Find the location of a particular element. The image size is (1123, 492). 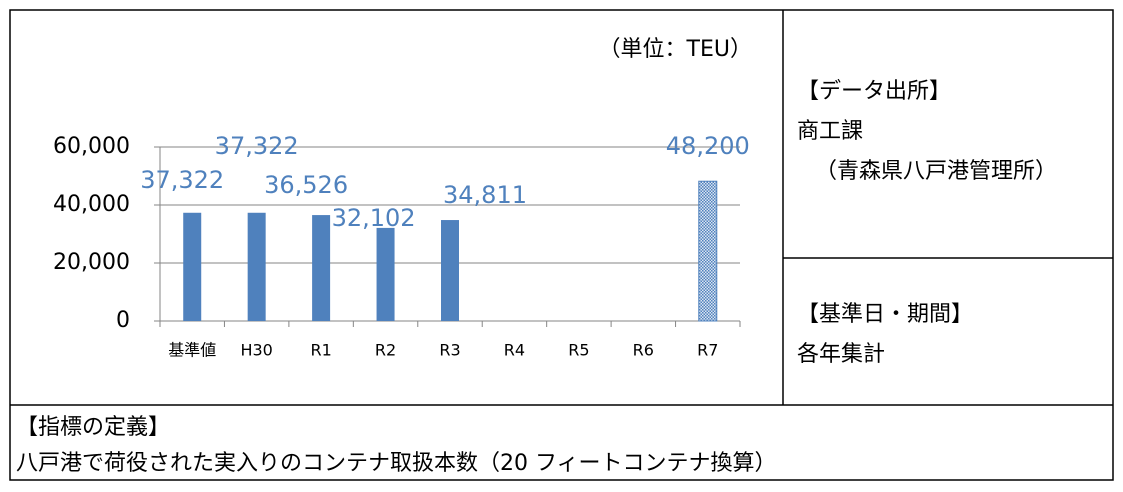

x-tick-label: R6 is located at coordinates (643, 350).